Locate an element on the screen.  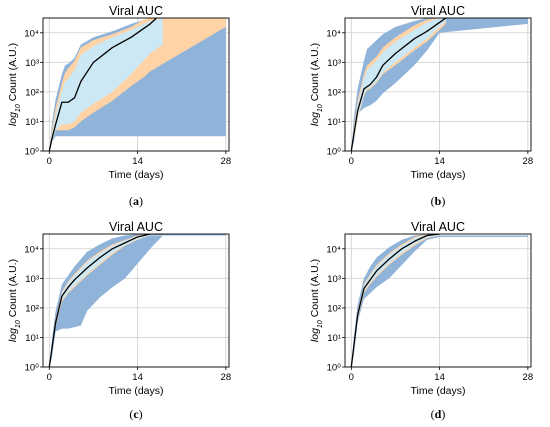
band-middle-band is located at coordinates (106, 84).